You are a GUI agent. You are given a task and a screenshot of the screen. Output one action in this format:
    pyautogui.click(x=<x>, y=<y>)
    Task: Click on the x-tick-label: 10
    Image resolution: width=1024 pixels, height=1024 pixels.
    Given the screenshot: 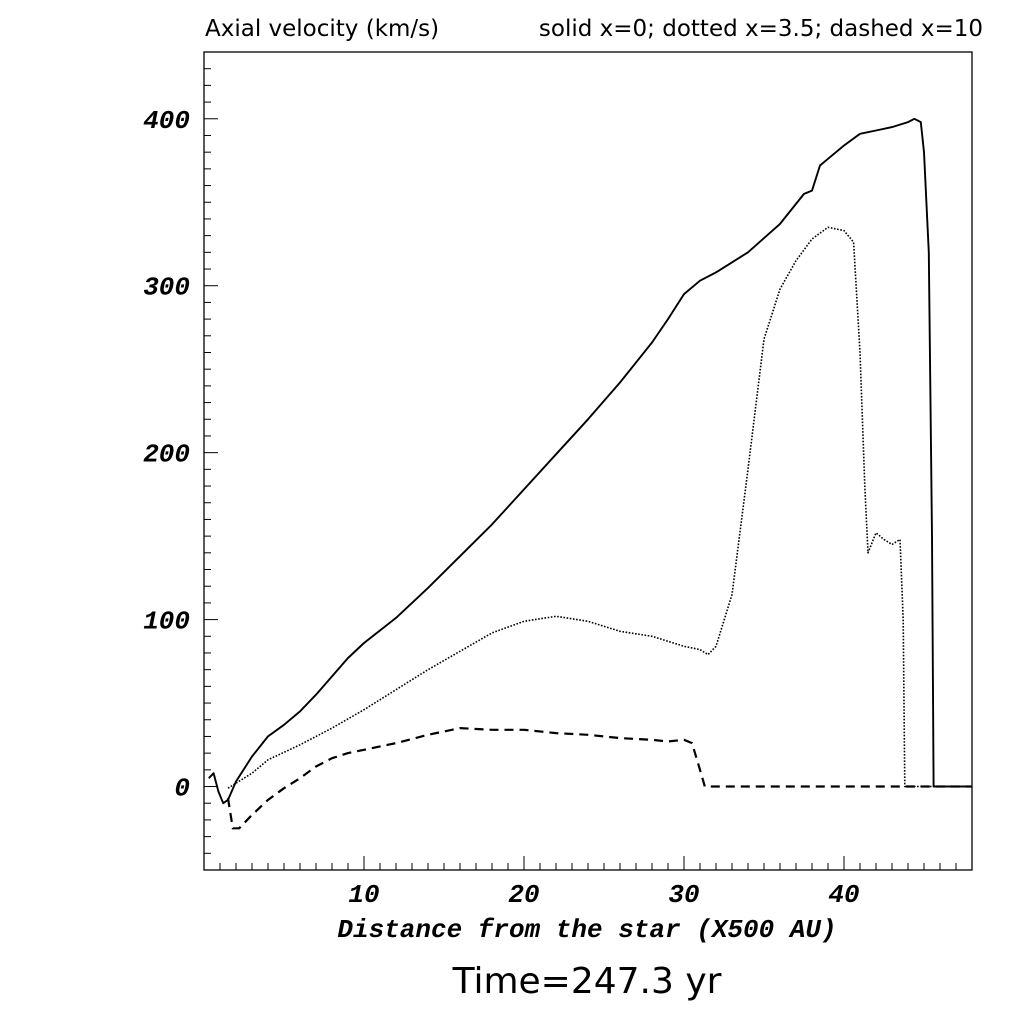 What is the action you would take?
    pyautogui.click(x=363, y=895)
    